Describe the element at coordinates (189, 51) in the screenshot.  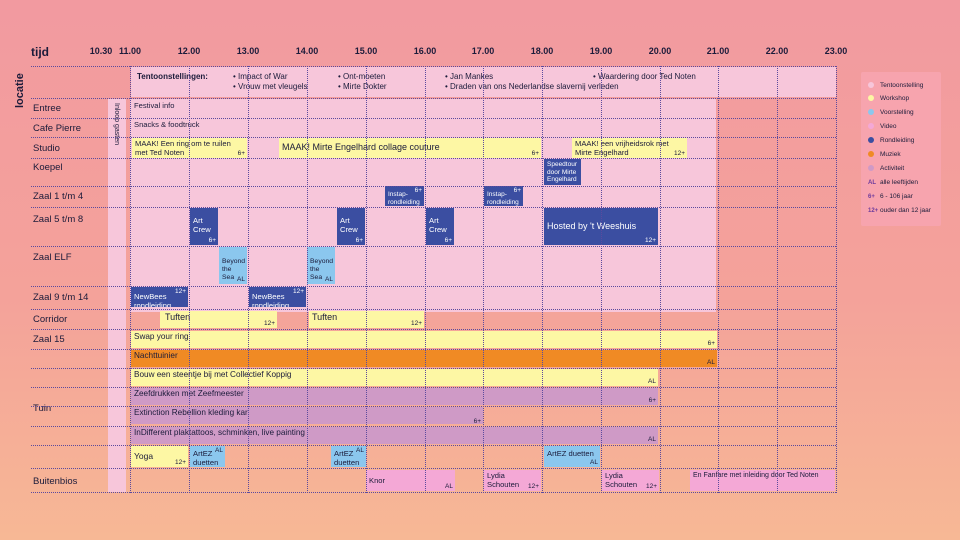
I see `time-tick: 12.00` at that location.